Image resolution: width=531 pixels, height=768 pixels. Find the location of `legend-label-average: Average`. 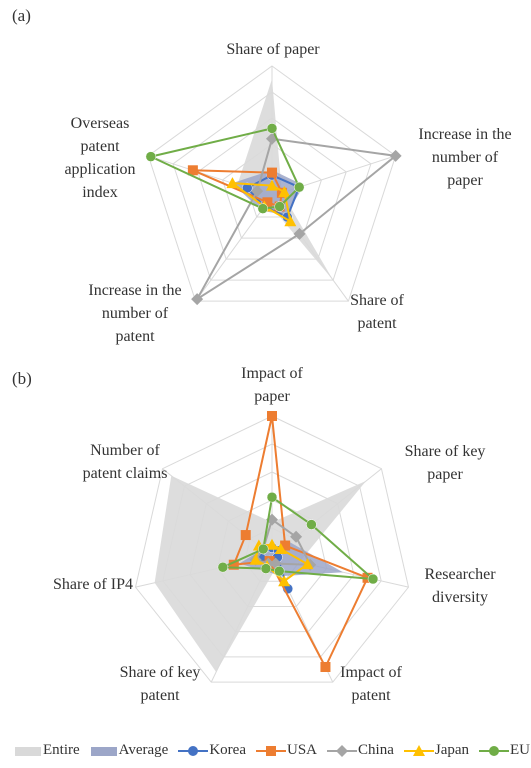

legend-label-average: Average is located at coordinates (143, 750).